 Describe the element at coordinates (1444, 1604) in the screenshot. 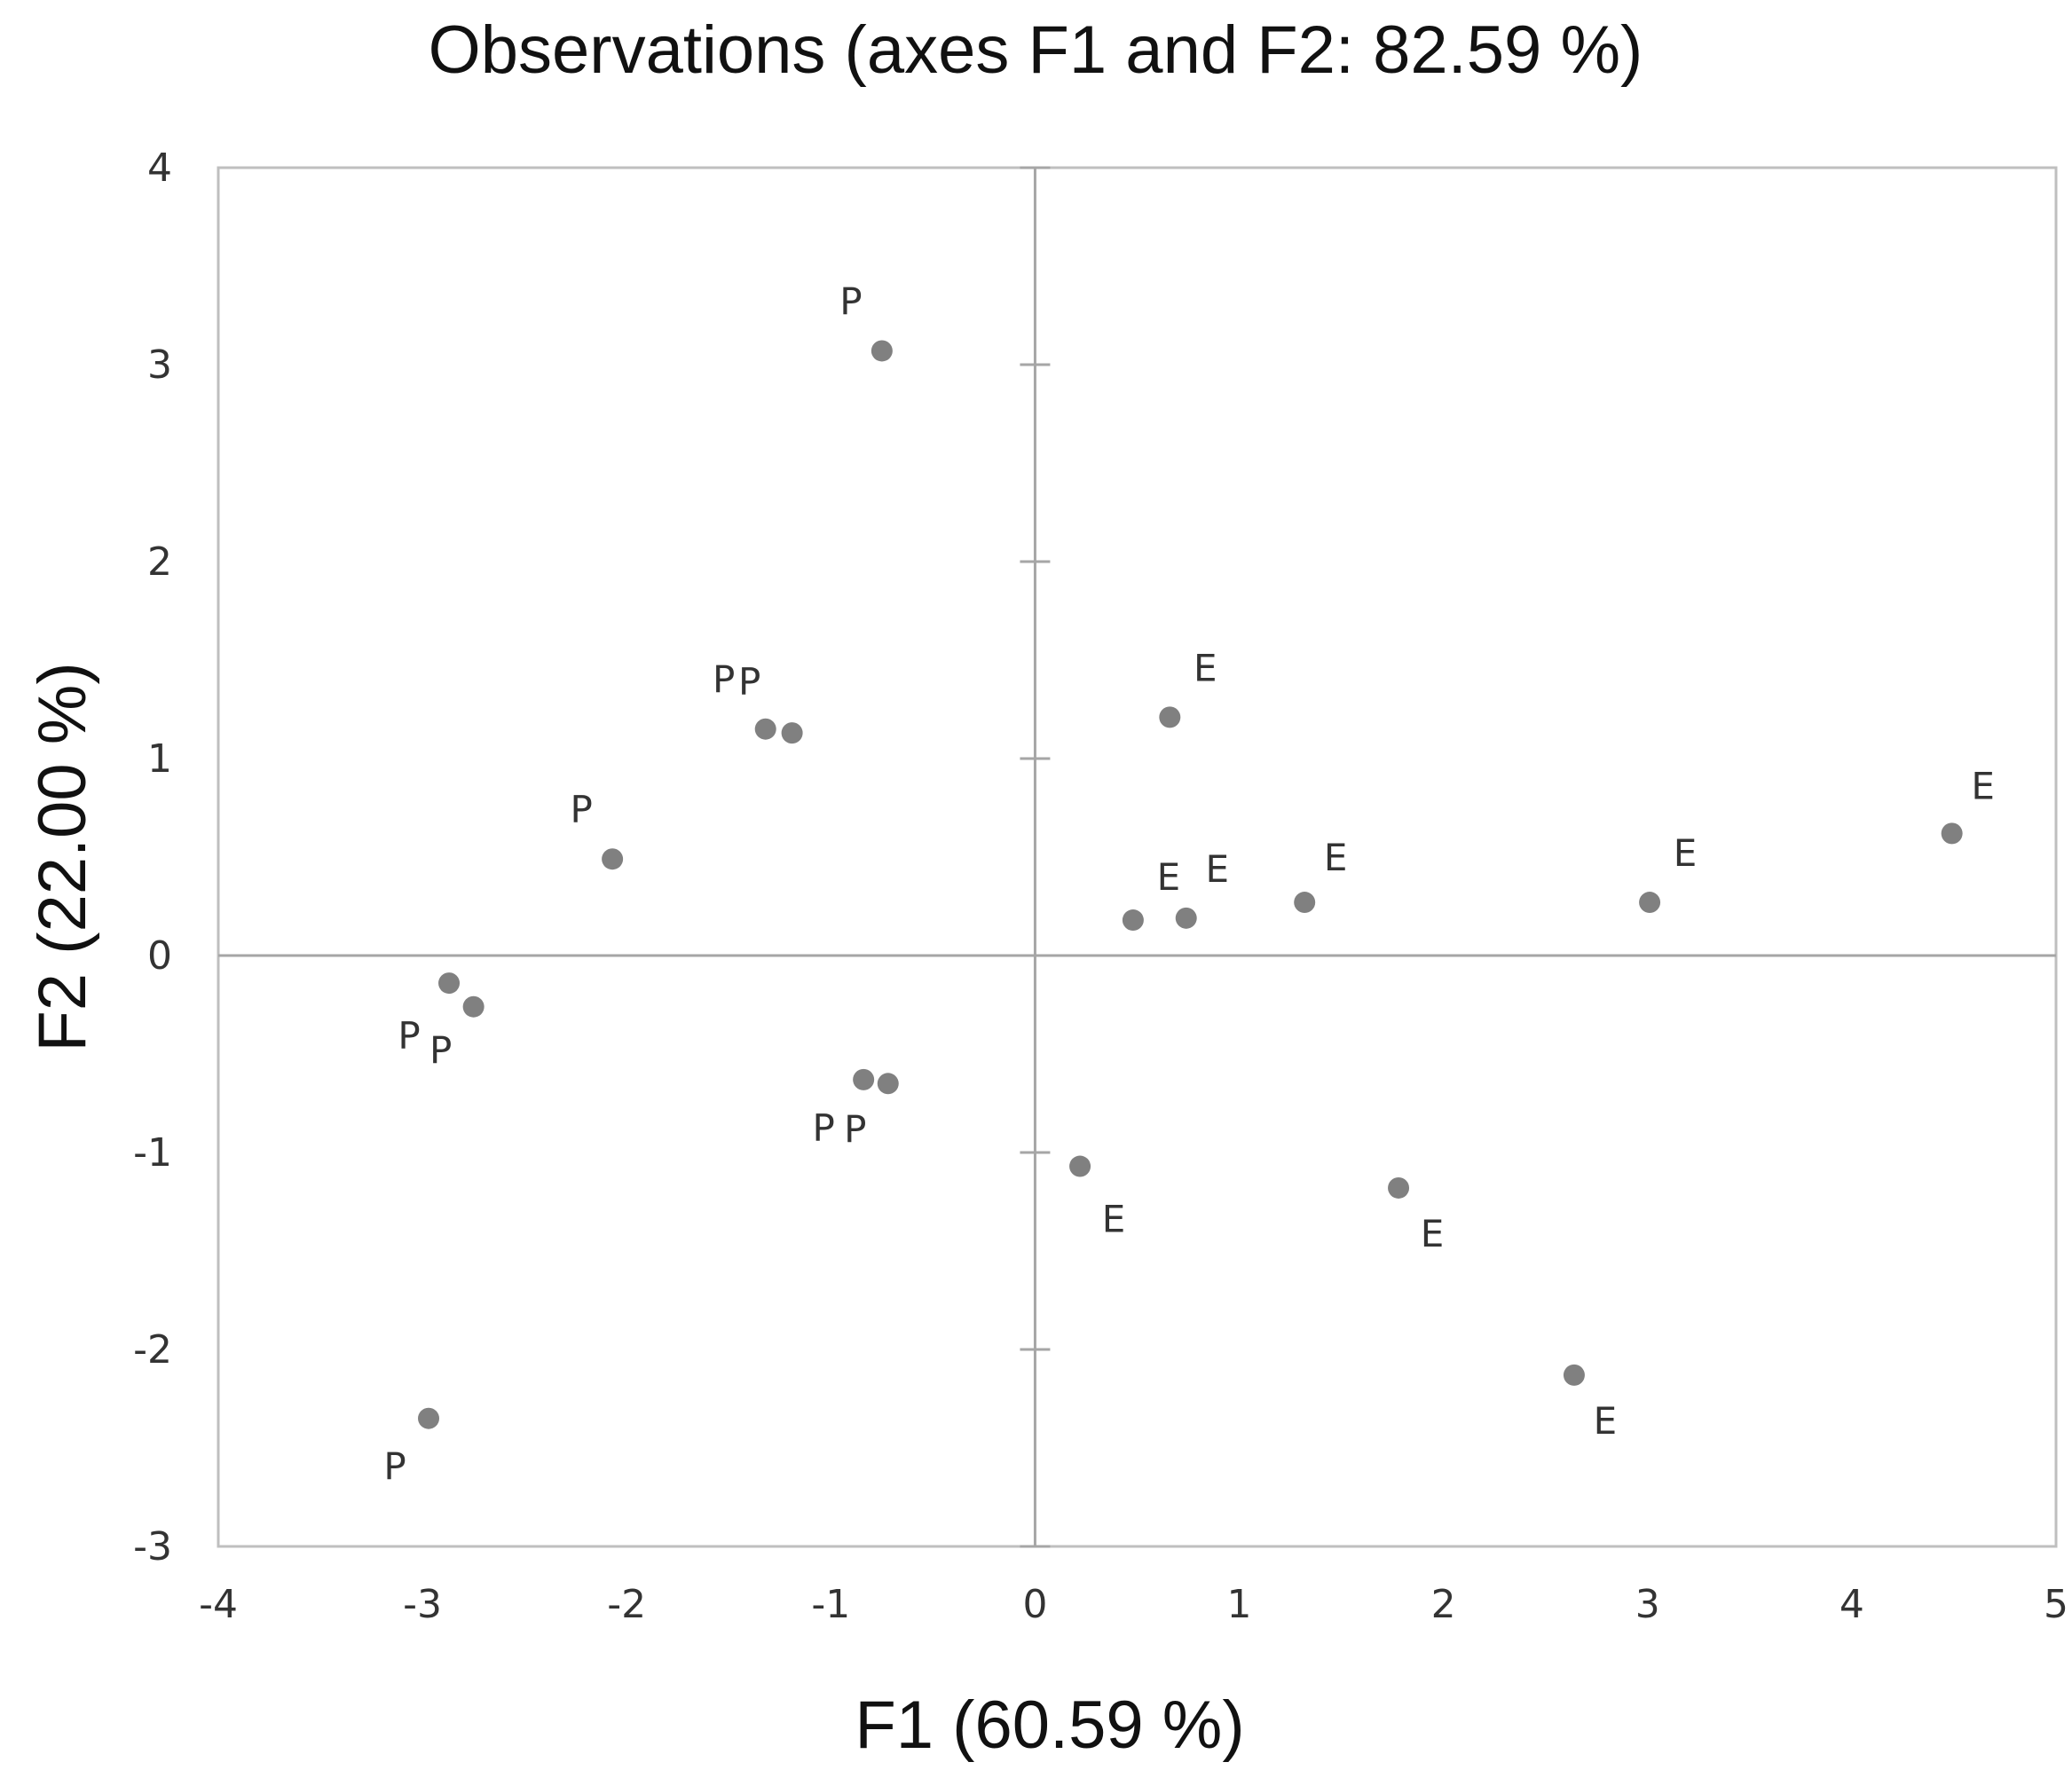

I see `x-tick-label: 2` at that location.